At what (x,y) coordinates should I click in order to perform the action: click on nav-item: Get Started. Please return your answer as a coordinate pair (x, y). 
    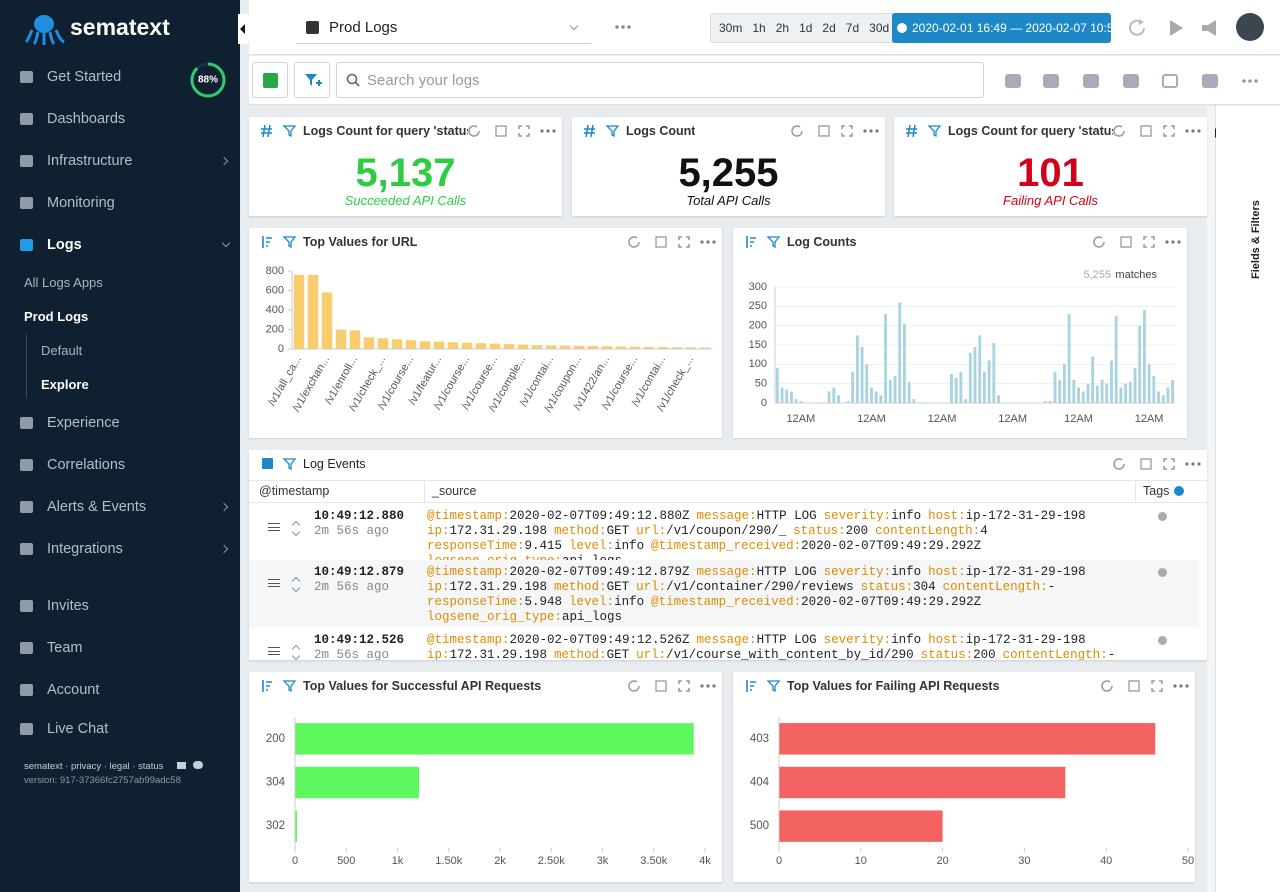
    Looking at the image, I should click on (84, 77).